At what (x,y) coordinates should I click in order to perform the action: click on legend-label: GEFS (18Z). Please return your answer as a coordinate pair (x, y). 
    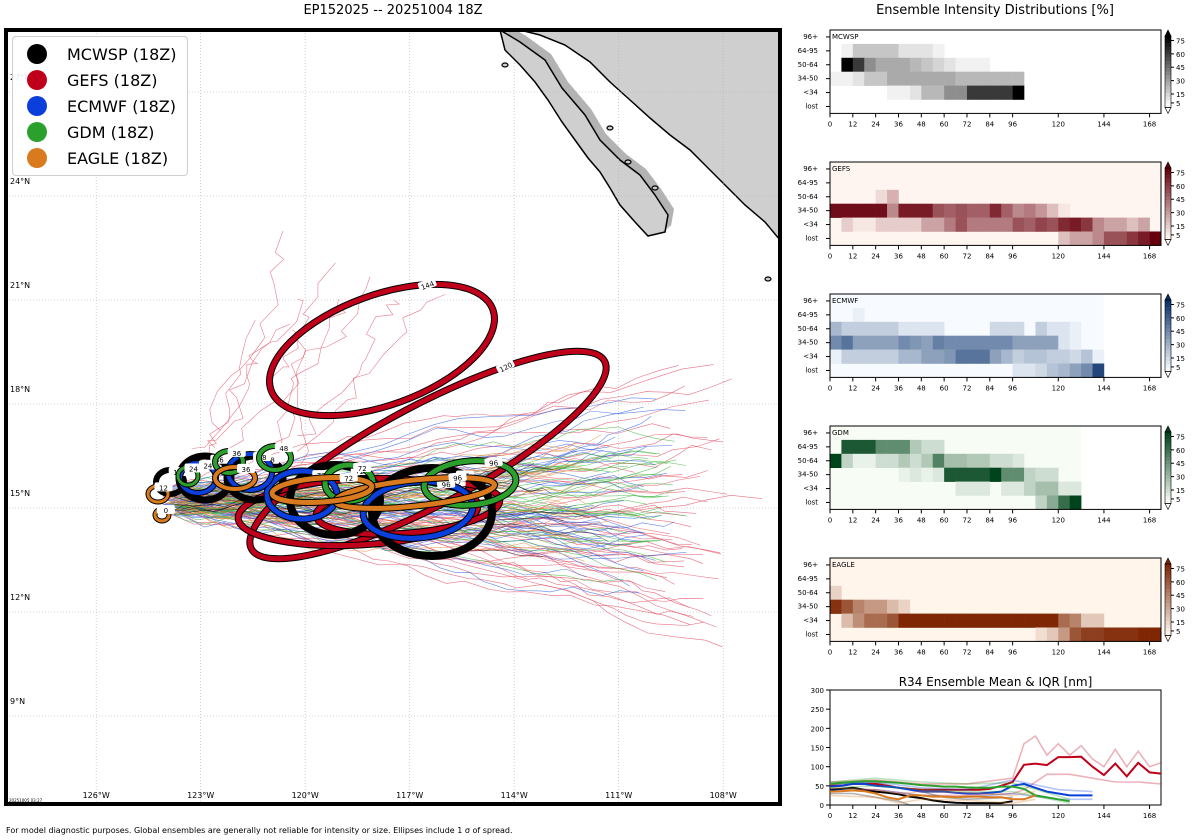
    Looking at the image, I should click on (112, 80).